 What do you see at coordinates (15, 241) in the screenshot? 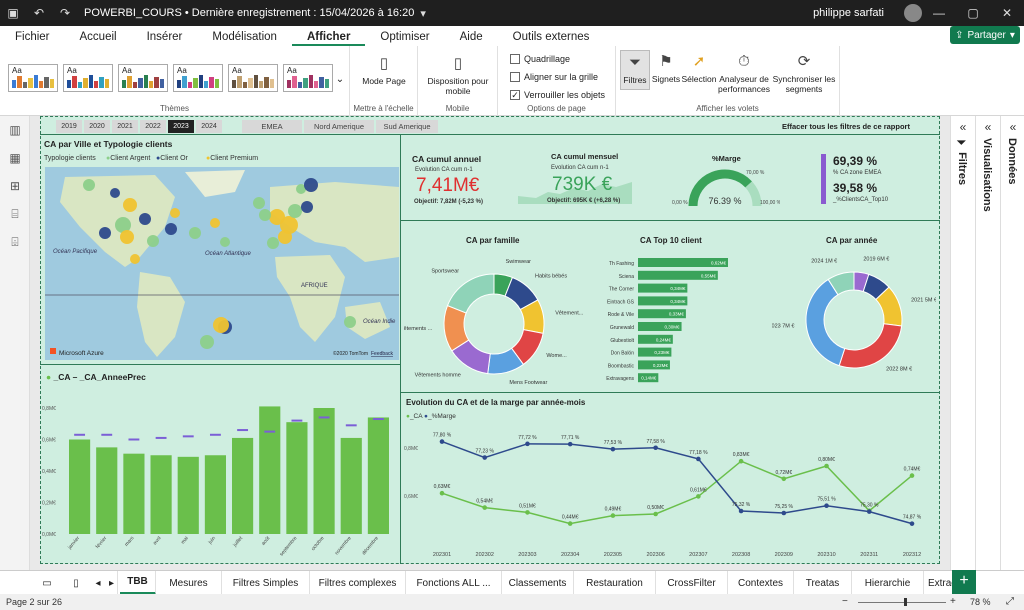
I see `tmdl-view-icon: ⌹` at bounding box center [15, 241].